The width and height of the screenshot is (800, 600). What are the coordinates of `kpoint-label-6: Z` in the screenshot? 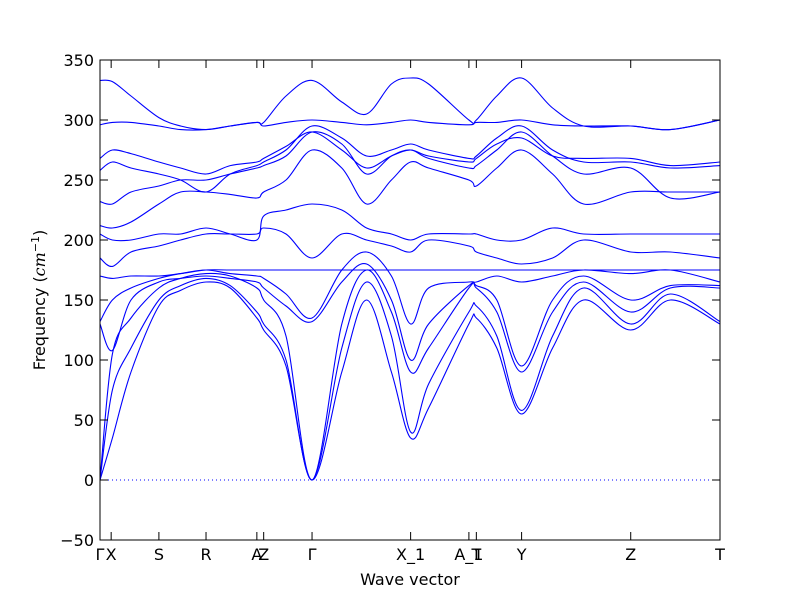 It's located at (263, 554).